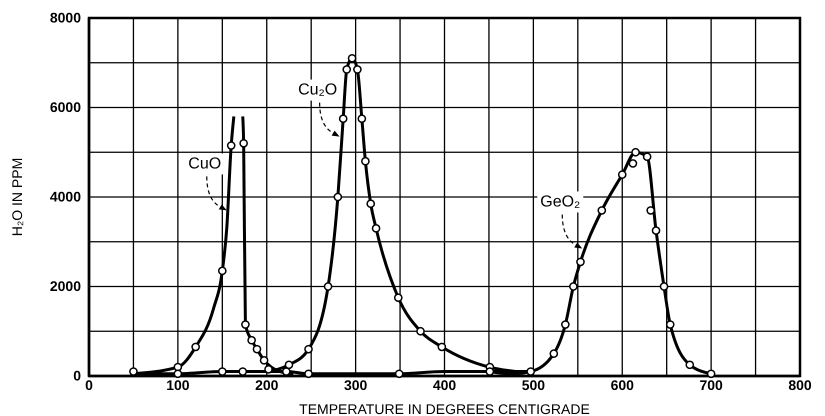  I want to click on y-axis-title: H₂O IN PPM, so click(17, 197).